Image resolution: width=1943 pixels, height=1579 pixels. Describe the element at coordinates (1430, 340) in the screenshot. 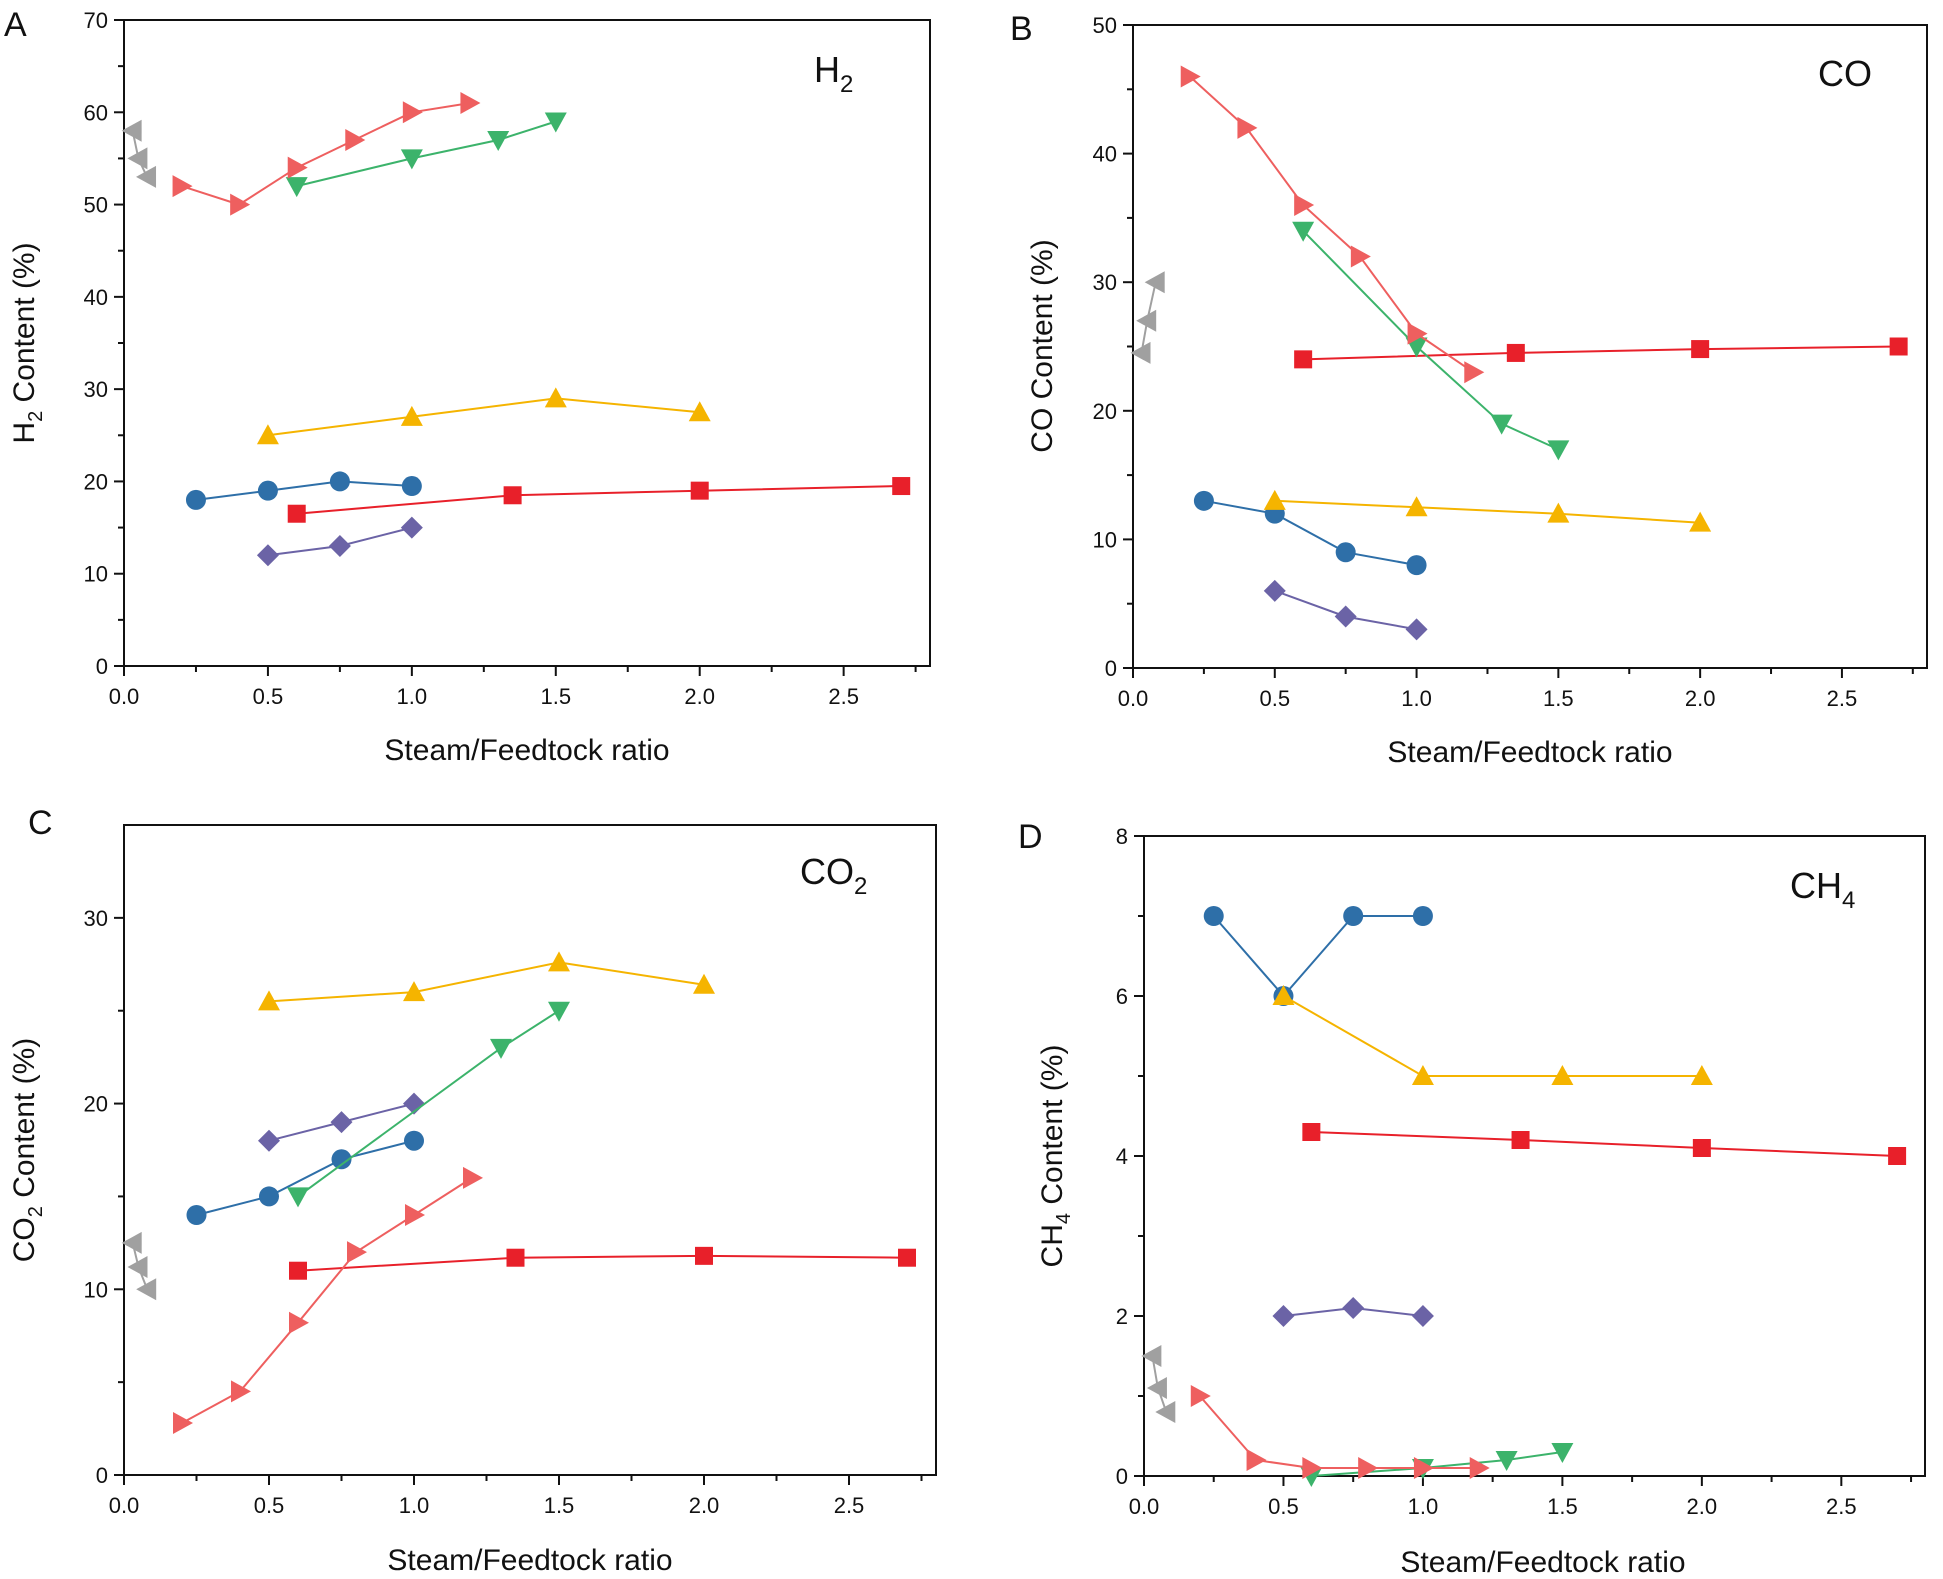

I see `panel-b-series-line-green-triangle-down` at that location.